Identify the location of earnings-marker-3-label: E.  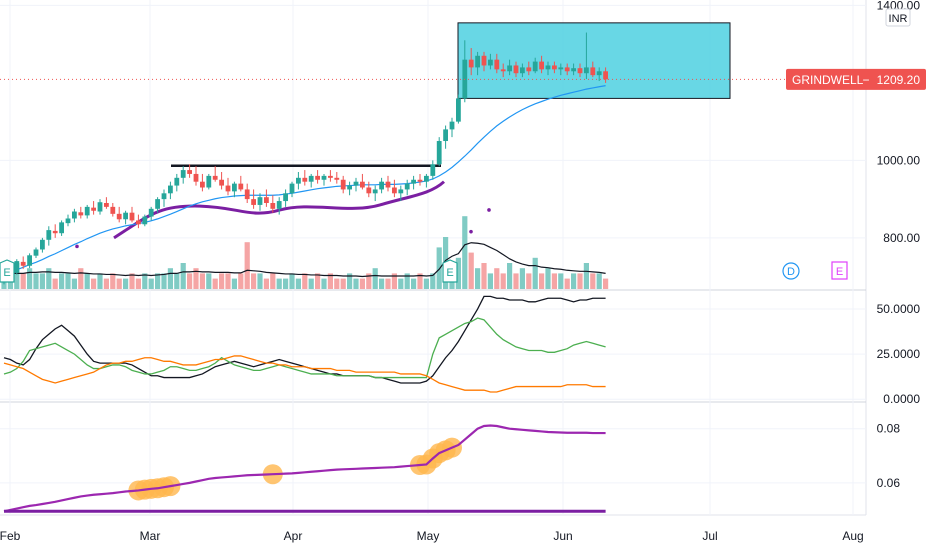
(839, 272).